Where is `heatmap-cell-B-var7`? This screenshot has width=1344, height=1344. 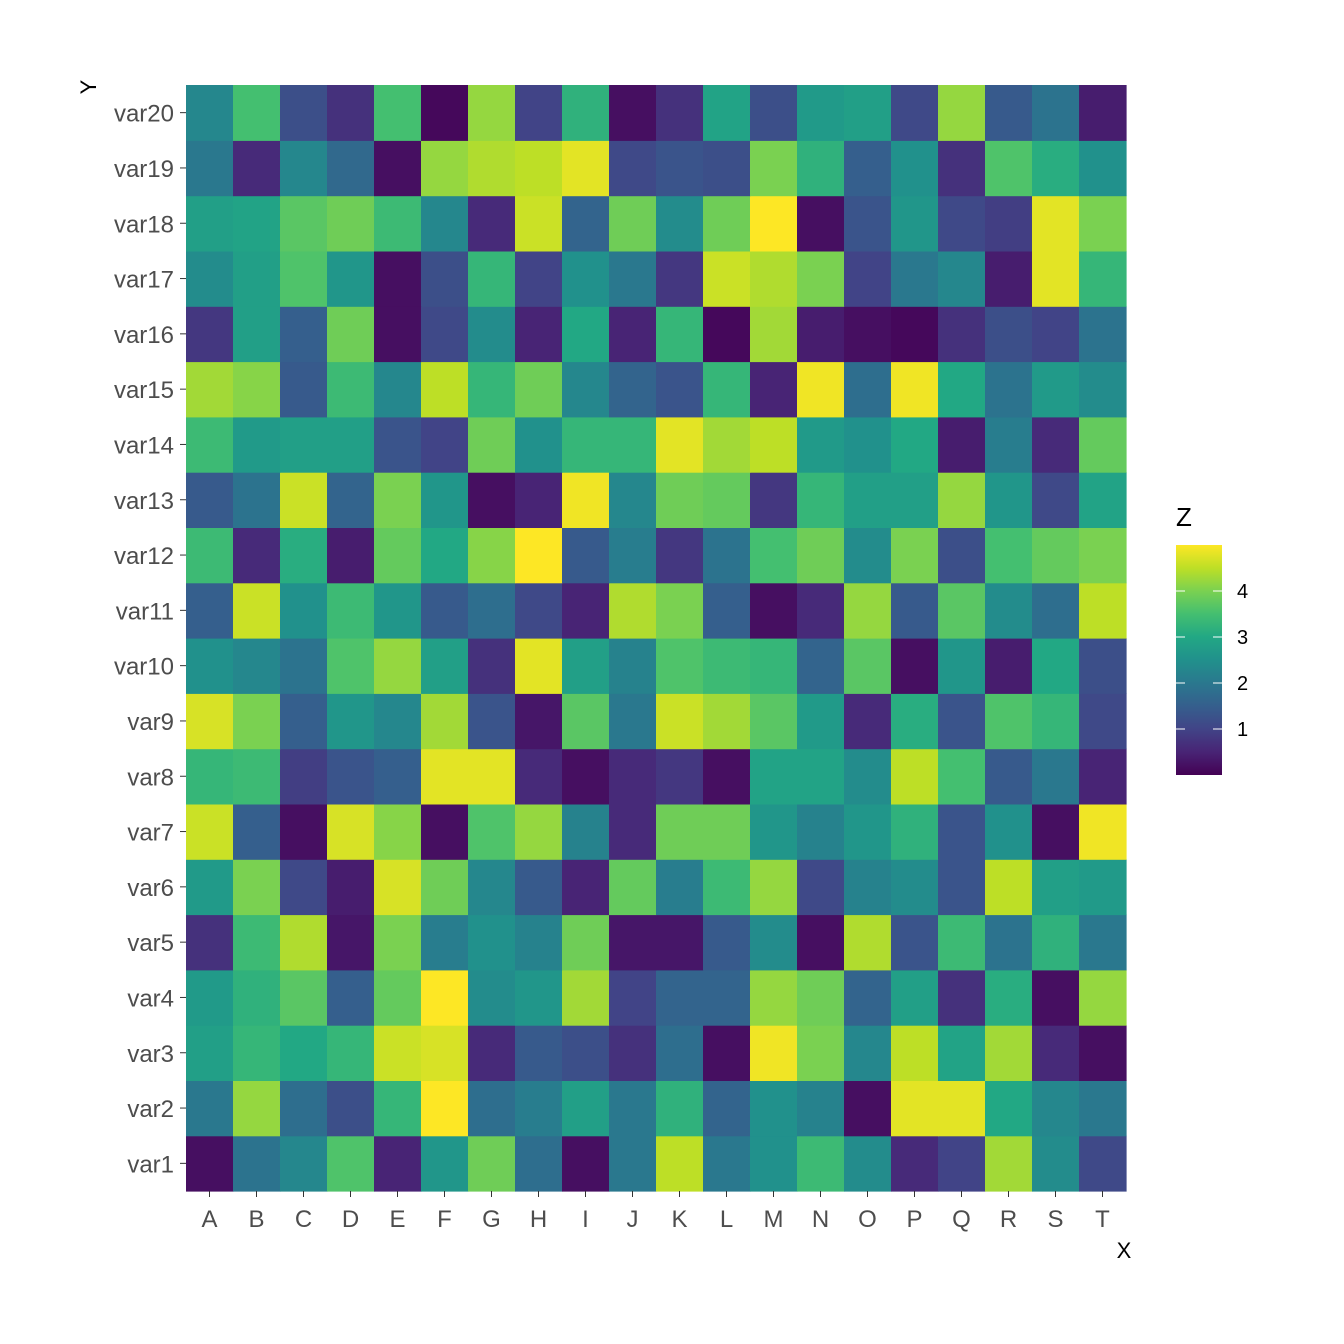 heatmap-cell-B-var7 is located at coordinates (257, 831).